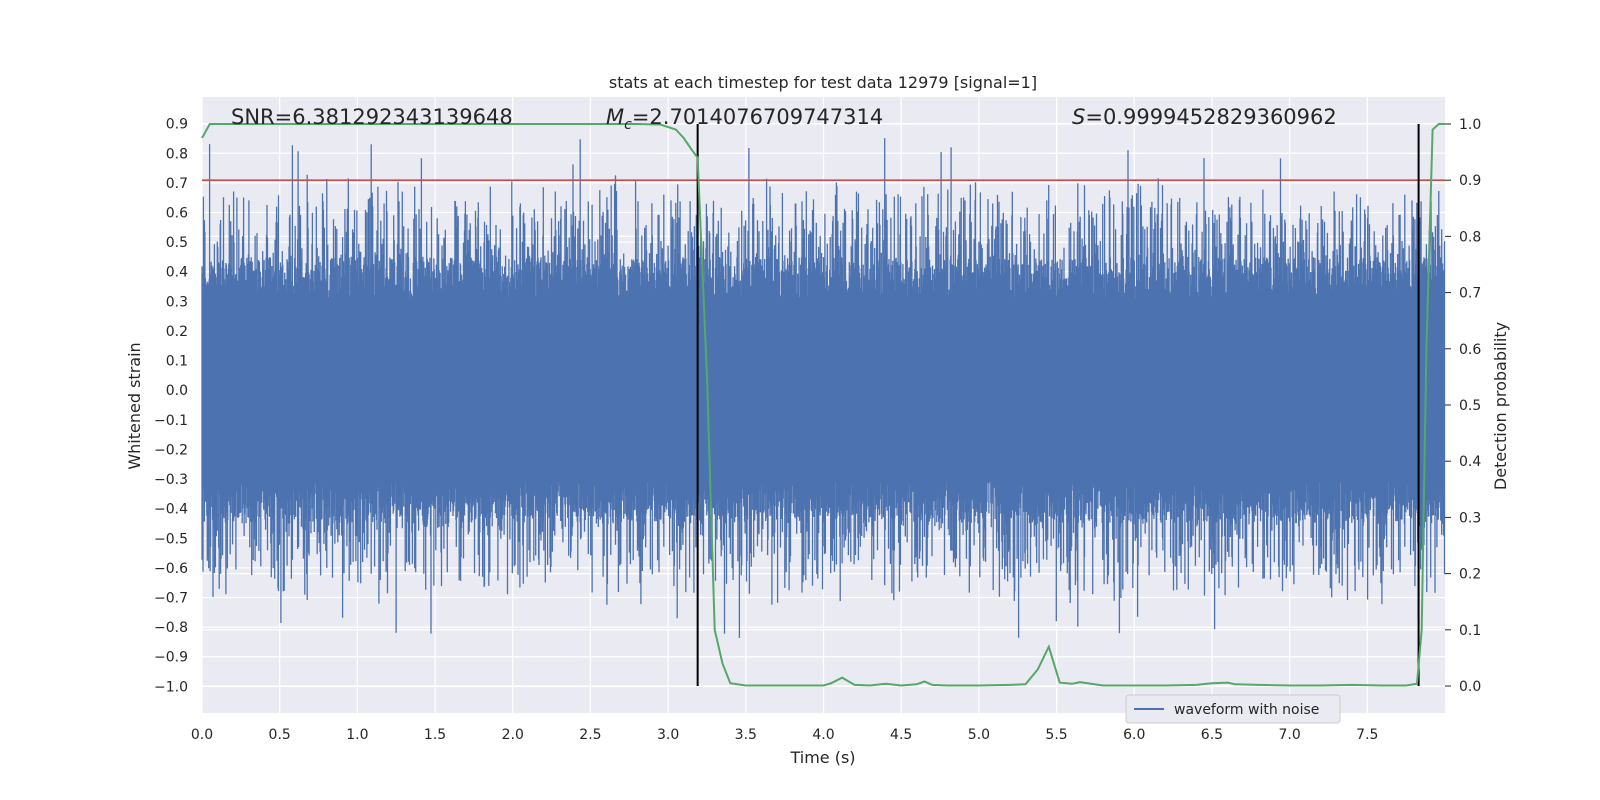 The height and width of the screenshot is (800, 1600). I want to click on score-annotation: S=0.9999452829360962, so click(1204, 117).